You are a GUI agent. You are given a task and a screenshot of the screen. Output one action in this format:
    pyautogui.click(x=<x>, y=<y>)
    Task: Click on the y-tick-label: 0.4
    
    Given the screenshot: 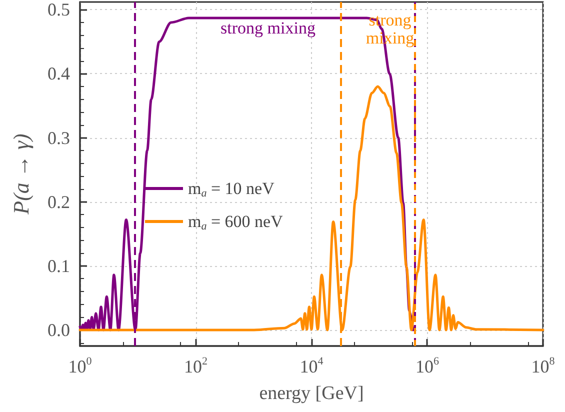 What is the action you would take?
    pyautogui.click(x=59, y=74)
    